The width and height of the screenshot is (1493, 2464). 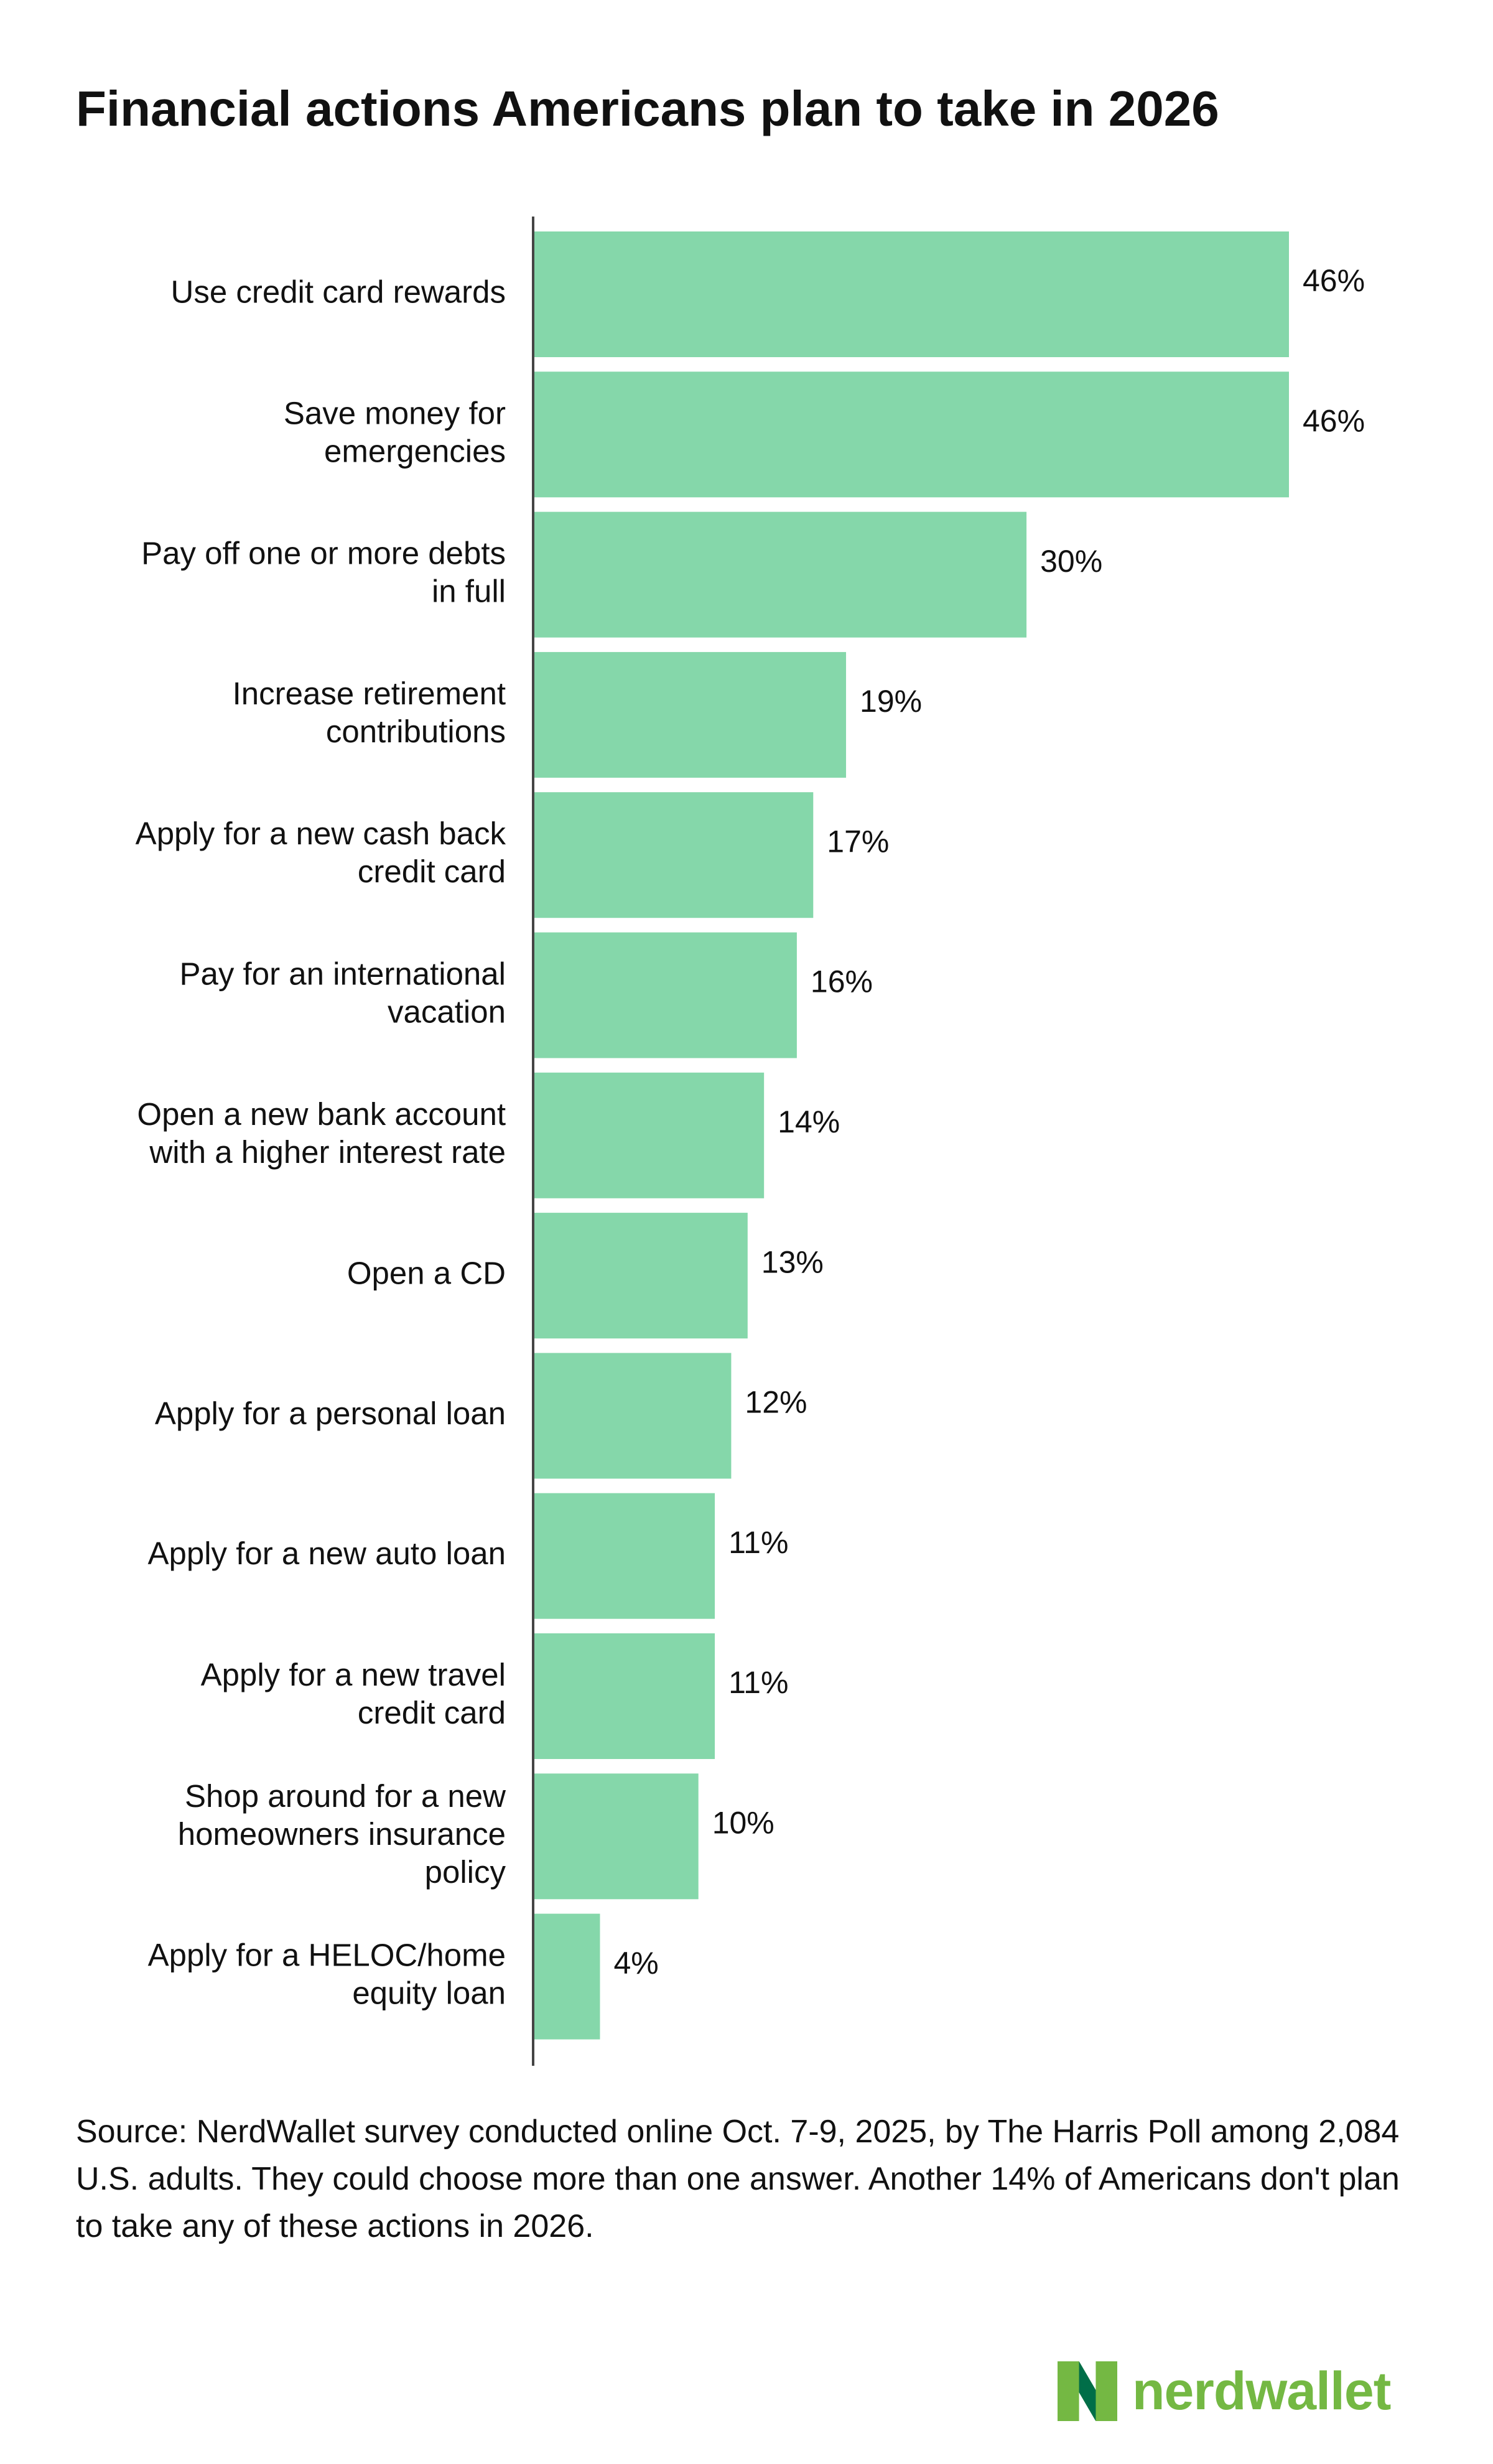 I want to click on category-label-11-line-1: Apply for a new travel, so click(x=353, y=1674).